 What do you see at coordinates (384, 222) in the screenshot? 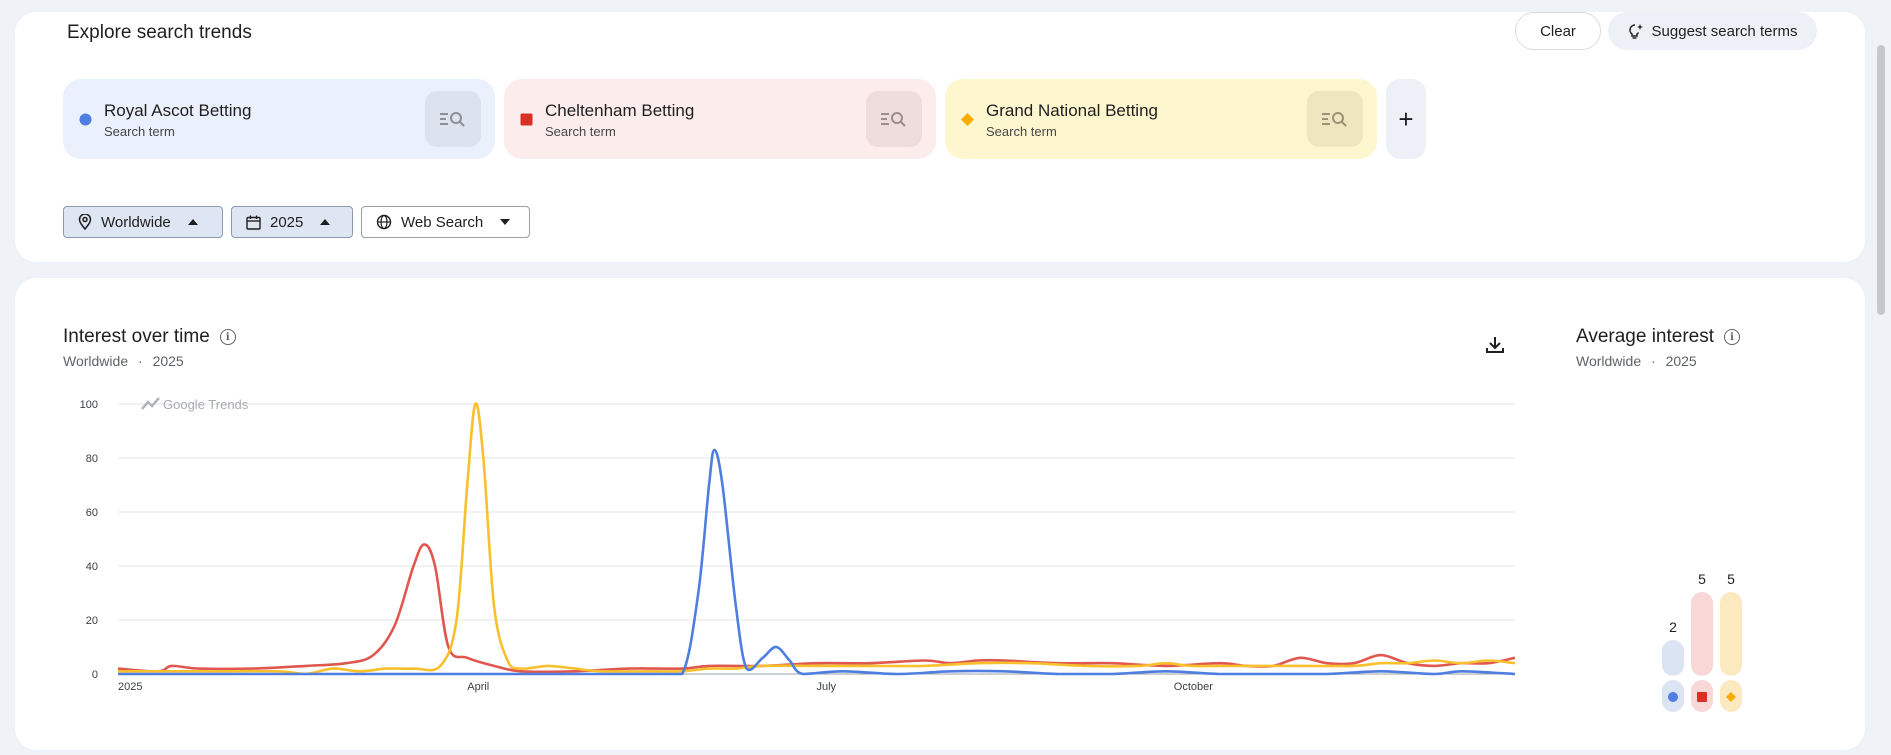
I see `globe-icon` at bounding box center [384, 222].